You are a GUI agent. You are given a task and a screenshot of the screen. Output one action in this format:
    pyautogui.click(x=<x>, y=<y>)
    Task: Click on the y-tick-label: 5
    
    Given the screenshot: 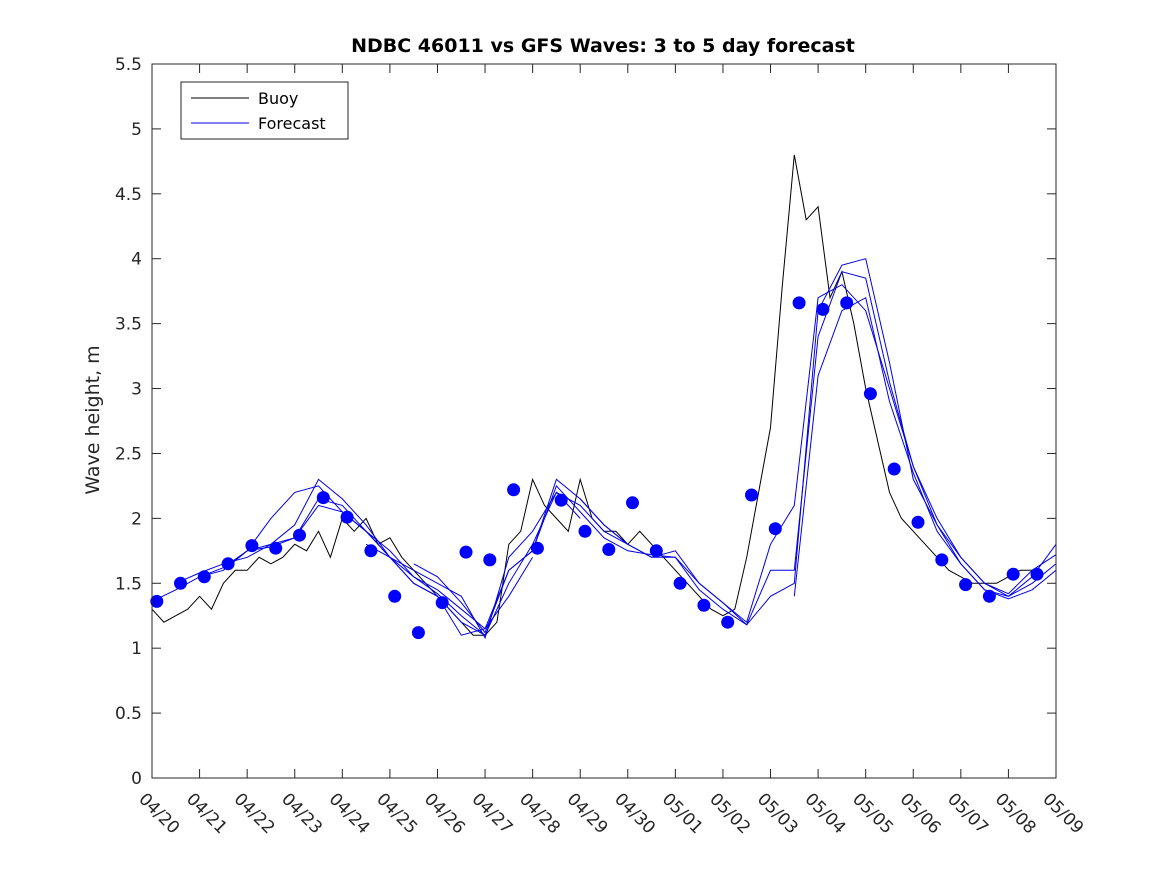 What is the action you would take?
    pyautogui.click(x=136, y=130)
    